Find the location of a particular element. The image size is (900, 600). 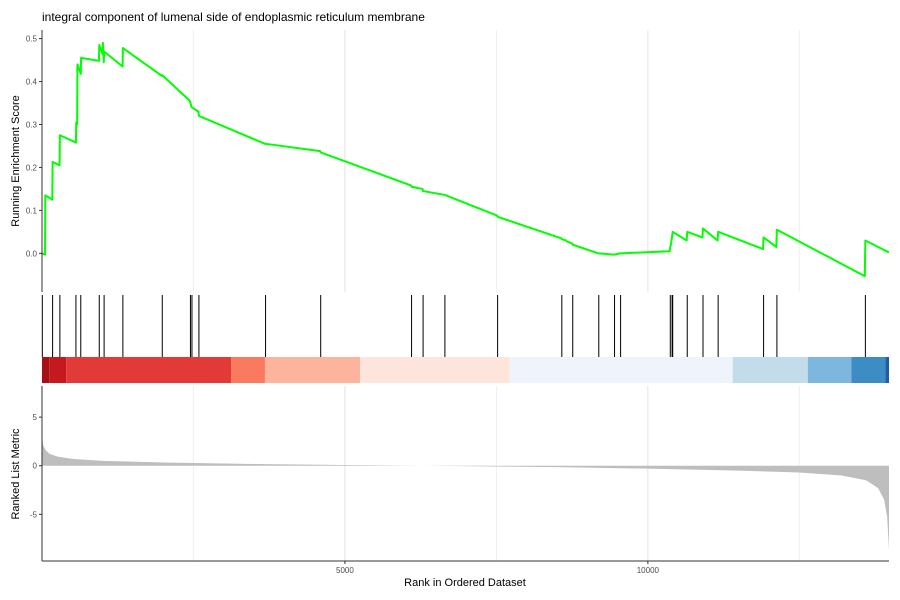

y-tick-label-ranked: 0 is located at coordinates (35, 466).